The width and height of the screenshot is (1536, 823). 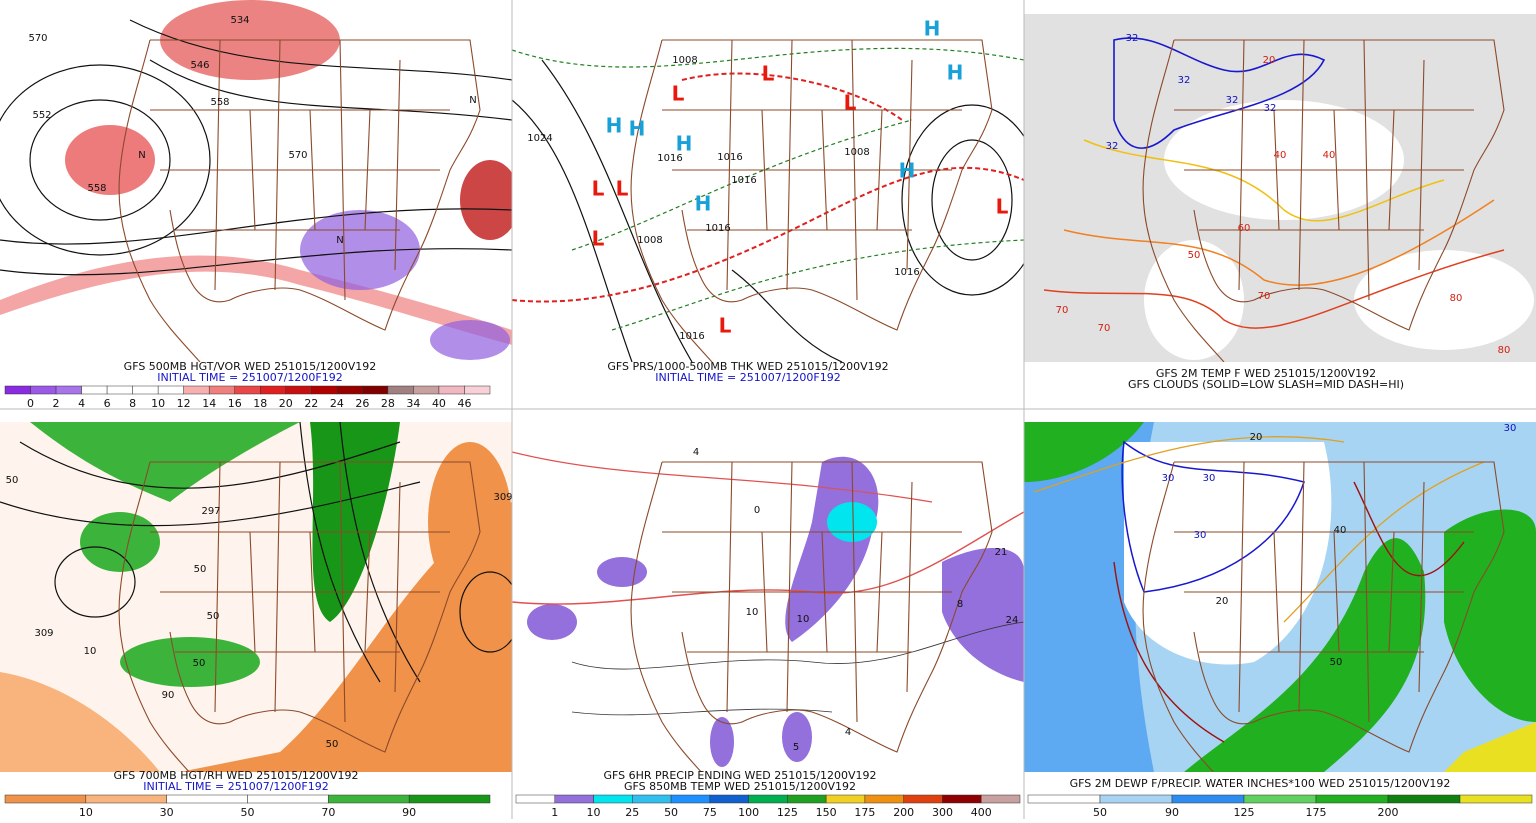 I want to click on map-label: 546, so click(x=199, y=65).